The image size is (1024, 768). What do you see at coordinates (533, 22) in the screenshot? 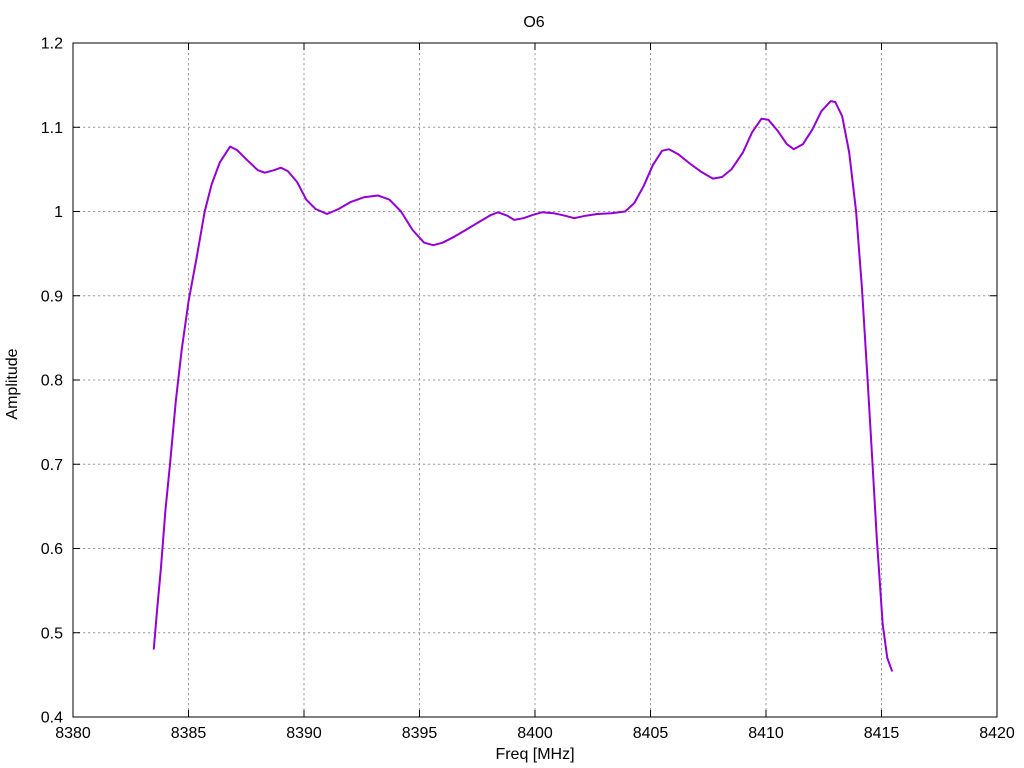
I see `chart-title: O6` at bounding box center [533, 22].